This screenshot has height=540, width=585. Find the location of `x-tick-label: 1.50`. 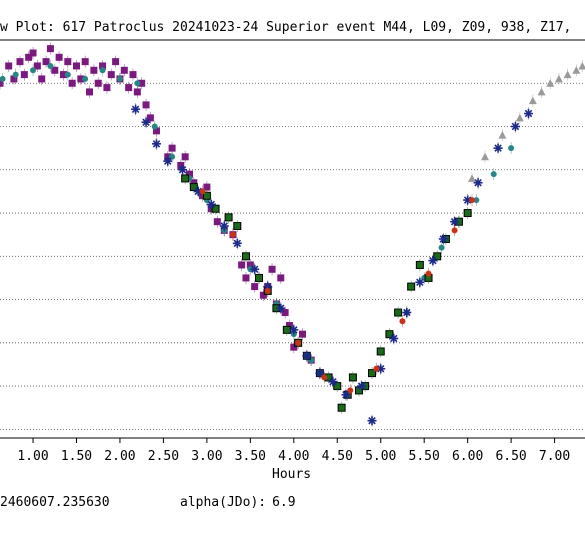

x-tick-label: 1.50 is located at coordinates (76, 456).